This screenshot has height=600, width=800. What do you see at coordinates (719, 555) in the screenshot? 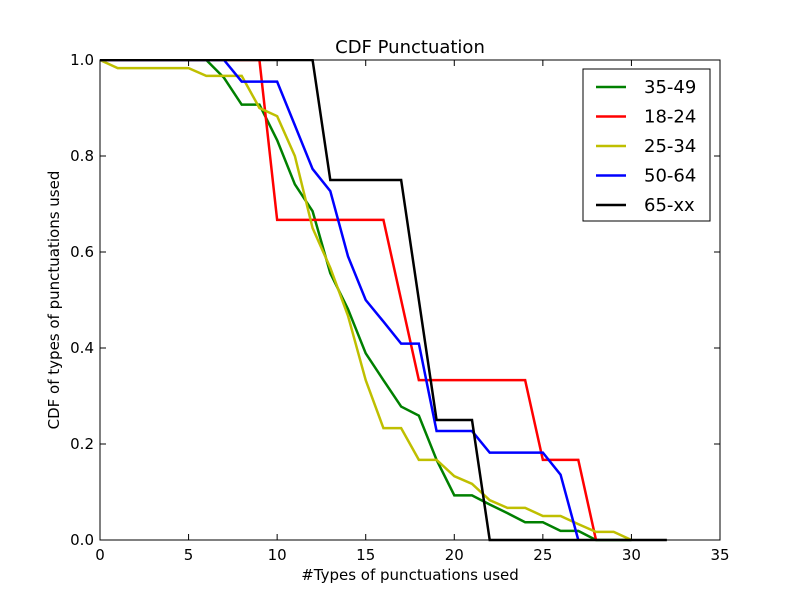
I see `x-tick-label: 35` at bounding box center [719, 555].